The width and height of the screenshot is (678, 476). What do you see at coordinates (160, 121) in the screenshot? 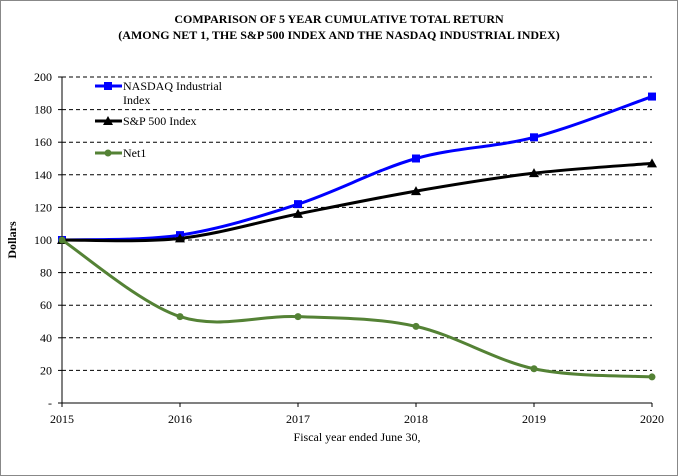
I see `legend-label: S&P 500 Index` at bounding box center [160, 121].